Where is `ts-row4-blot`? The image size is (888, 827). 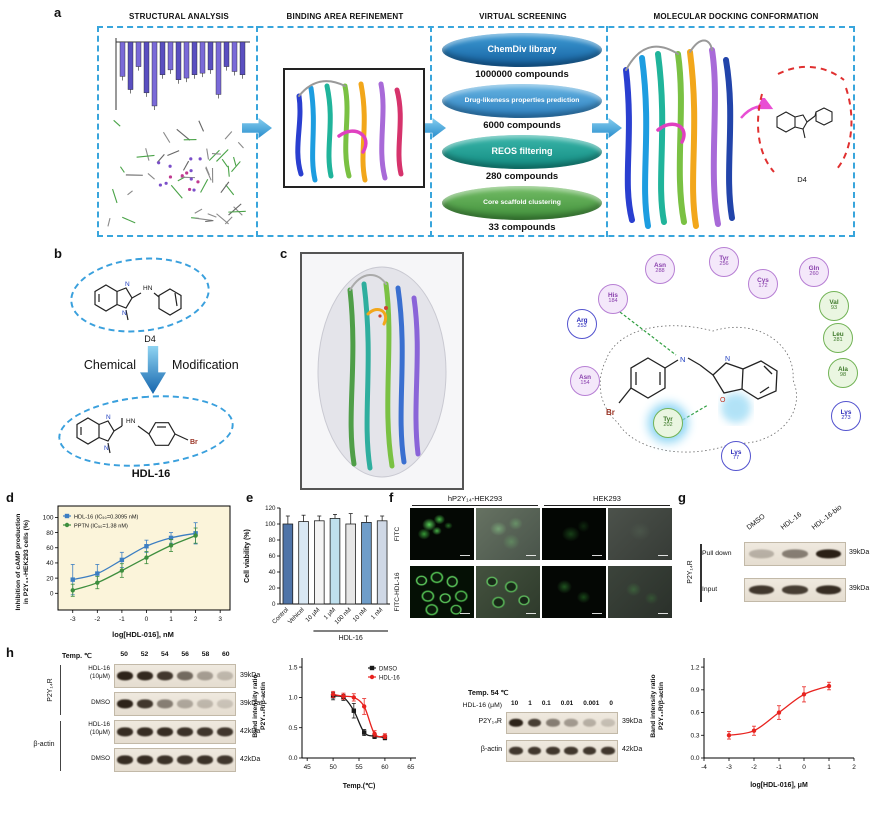
ts-row4-blot is located at coordinates (175, 760).